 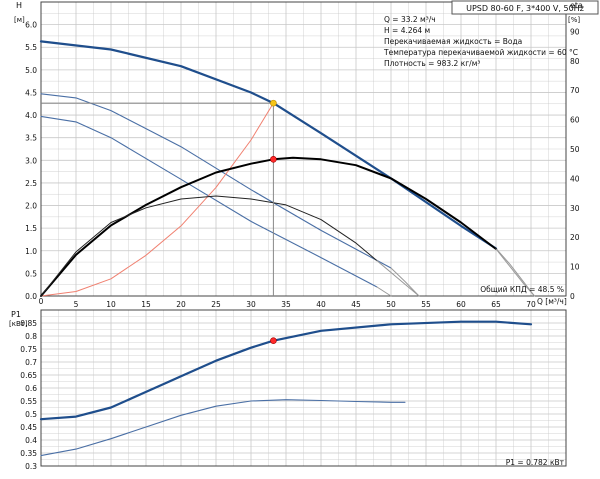 I want to click on head-tick-label: 1.0, so click(x=31, y=251).